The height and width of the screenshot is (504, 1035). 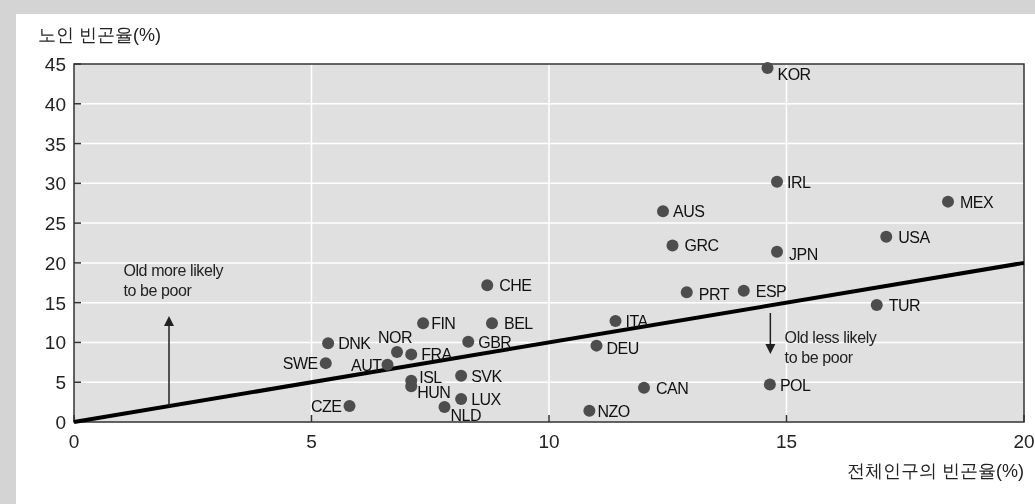 What do you see at coordinates (803, 254) in the screenshot?
I see `series-label: JPN` at bounding box center [803, 254].